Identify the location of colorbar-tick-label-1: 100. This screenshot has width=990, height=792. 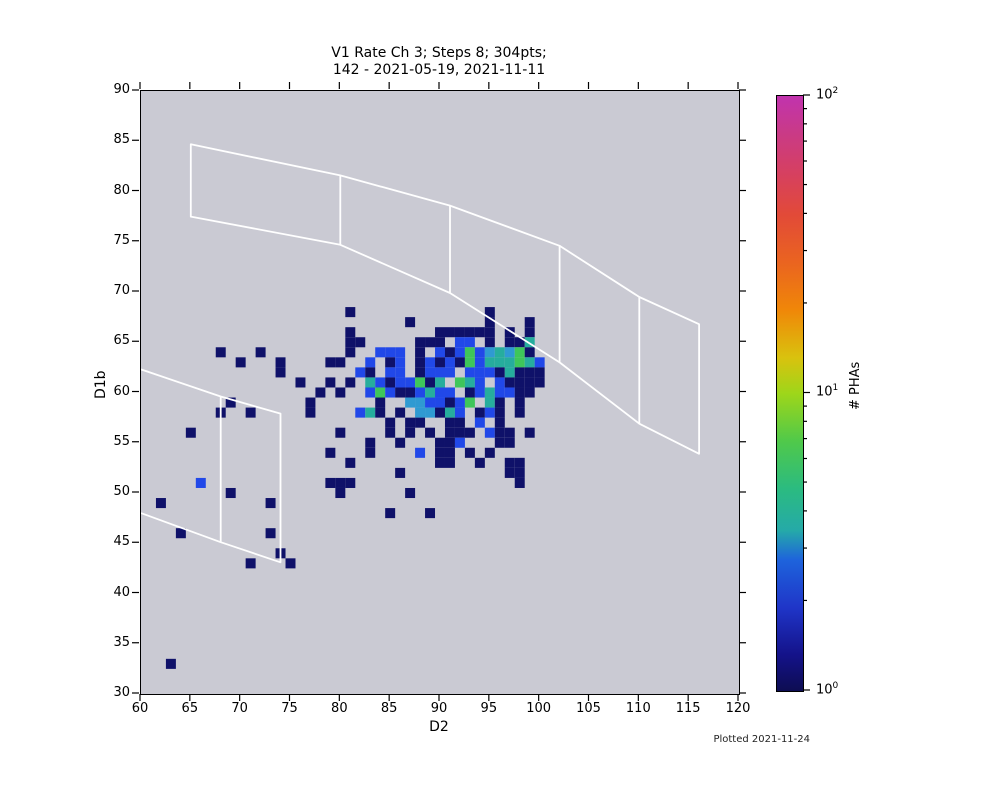
(827, 689).